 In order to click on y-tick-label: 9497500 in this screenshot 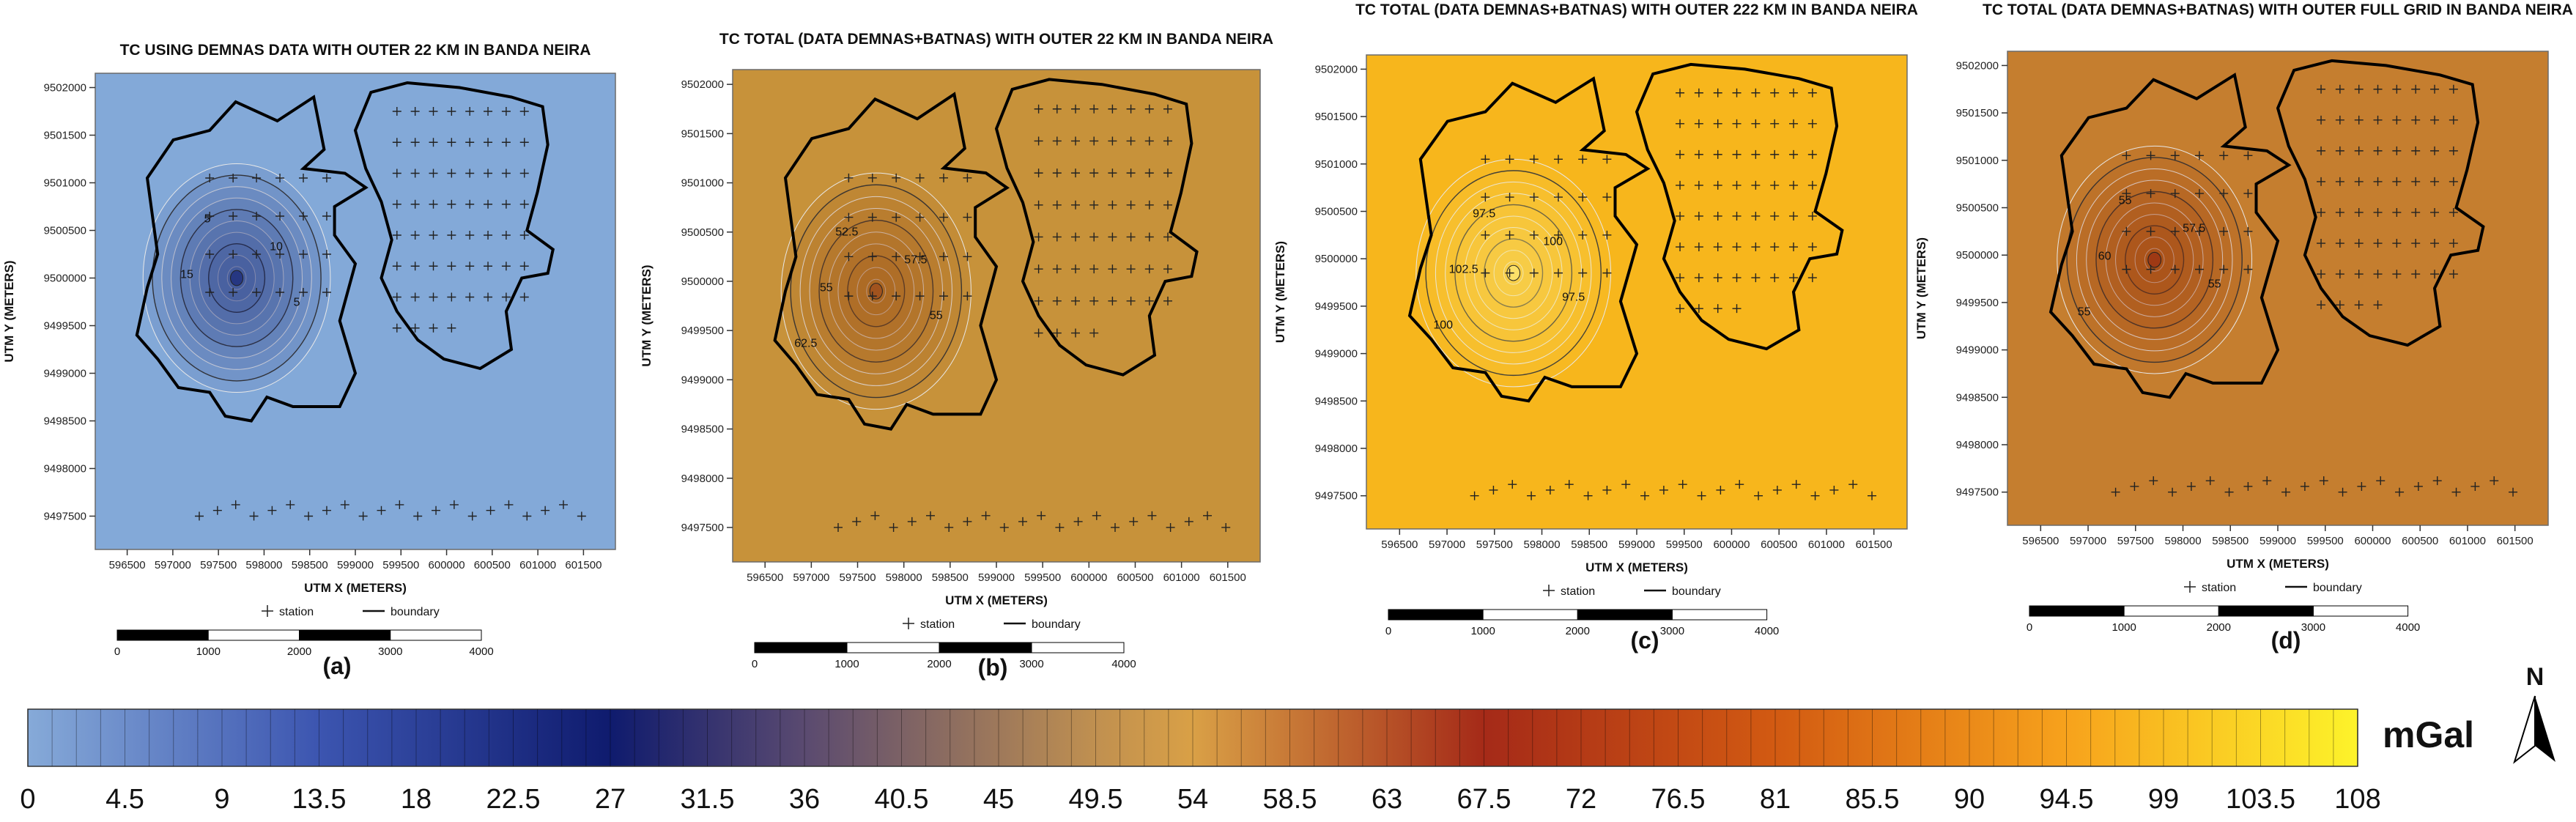, I will do `click(1336, 496)`.